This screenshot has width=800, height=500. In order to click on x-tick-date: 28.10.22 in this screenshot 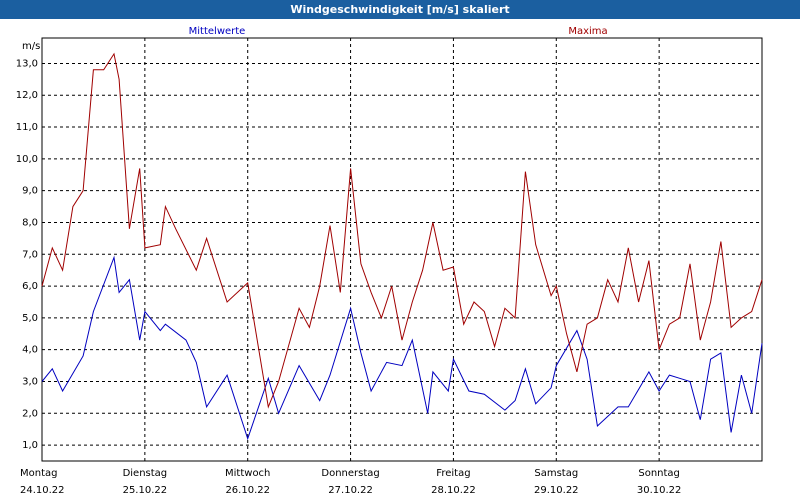, I will do `click(453, 490)`.